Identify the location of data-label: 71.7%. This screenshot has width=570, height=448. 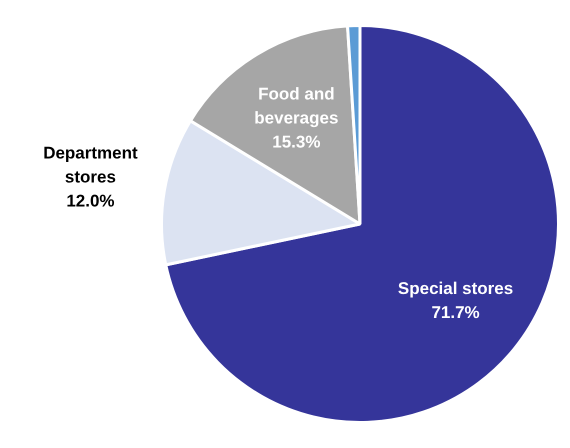
(455, 312).